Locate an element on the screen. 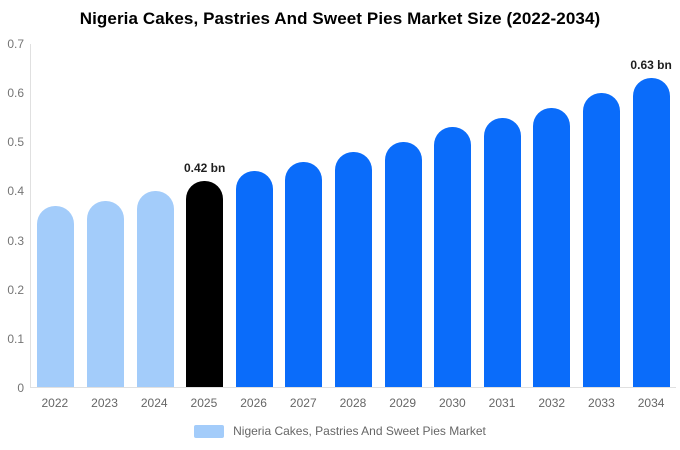 The width and height of the screenshot is (680, 450). y-tick-label: 0.1 is located at coordinates (15, 338).